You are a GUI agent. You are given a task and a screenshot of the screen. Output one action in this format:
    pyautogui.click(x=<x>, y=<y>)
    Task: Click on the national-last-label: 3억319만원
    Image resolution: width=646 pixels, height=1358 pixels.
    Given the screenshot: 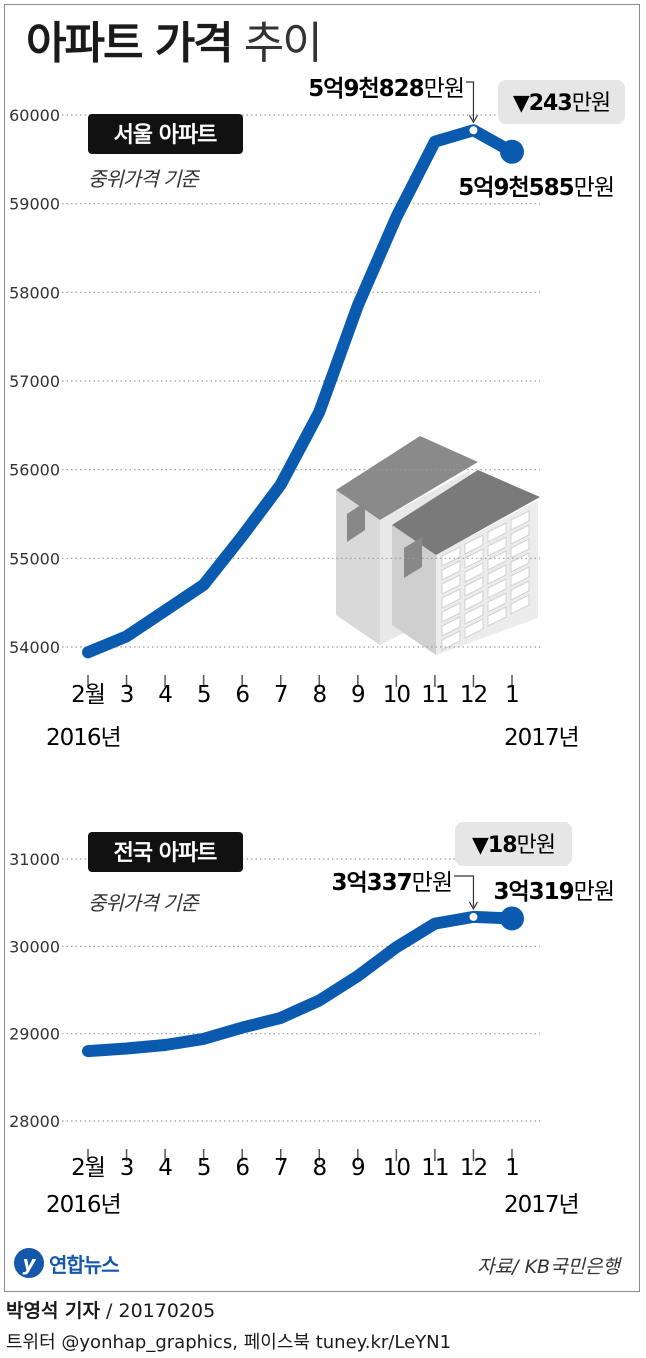 What is the action you would take?
    pyautogui.click(x=553, y=892)
    